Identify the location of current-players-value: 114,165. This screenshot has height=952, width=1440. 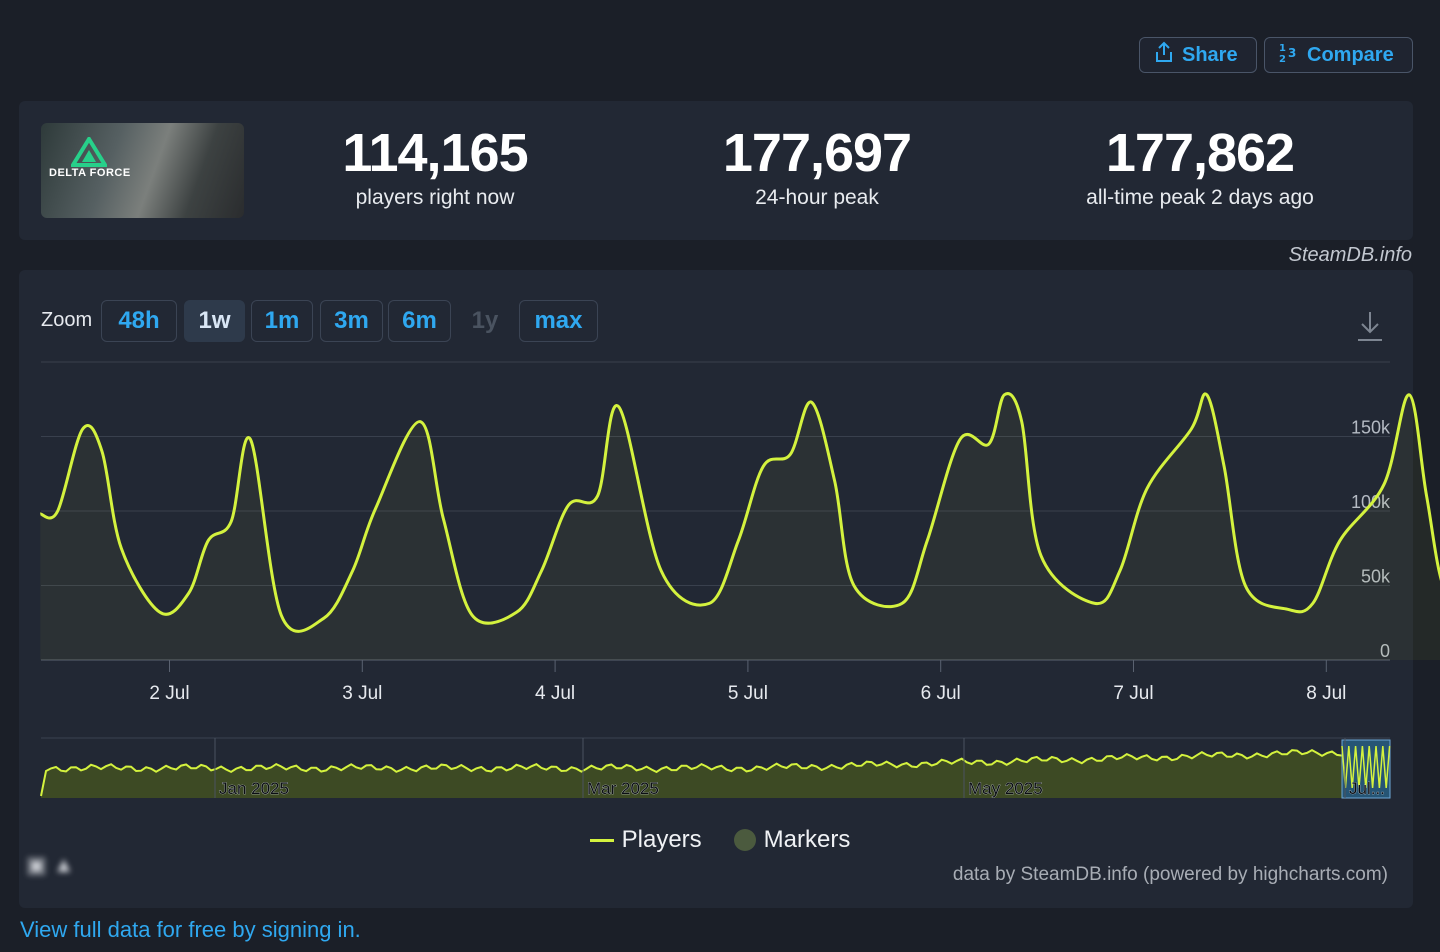
(435, 153).